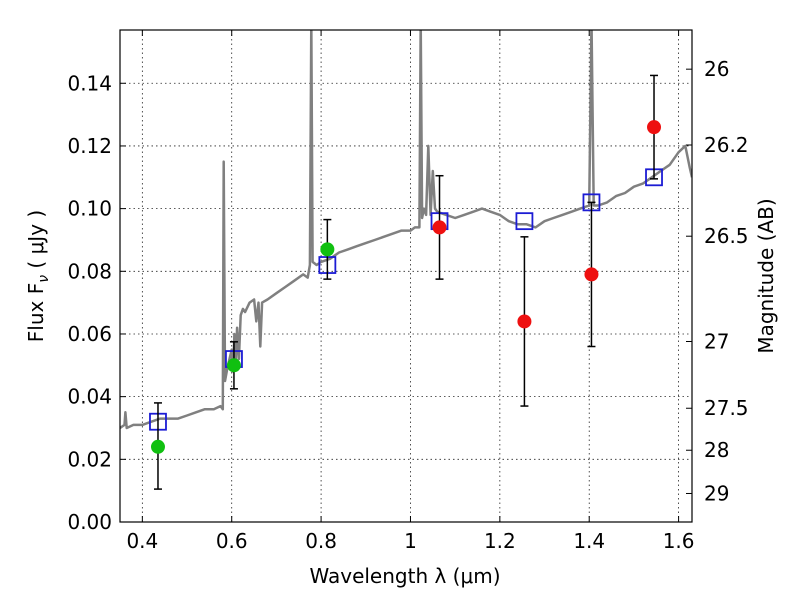  I want to click on y-axis-label-unit: ( μJy ), so click(36, 242).